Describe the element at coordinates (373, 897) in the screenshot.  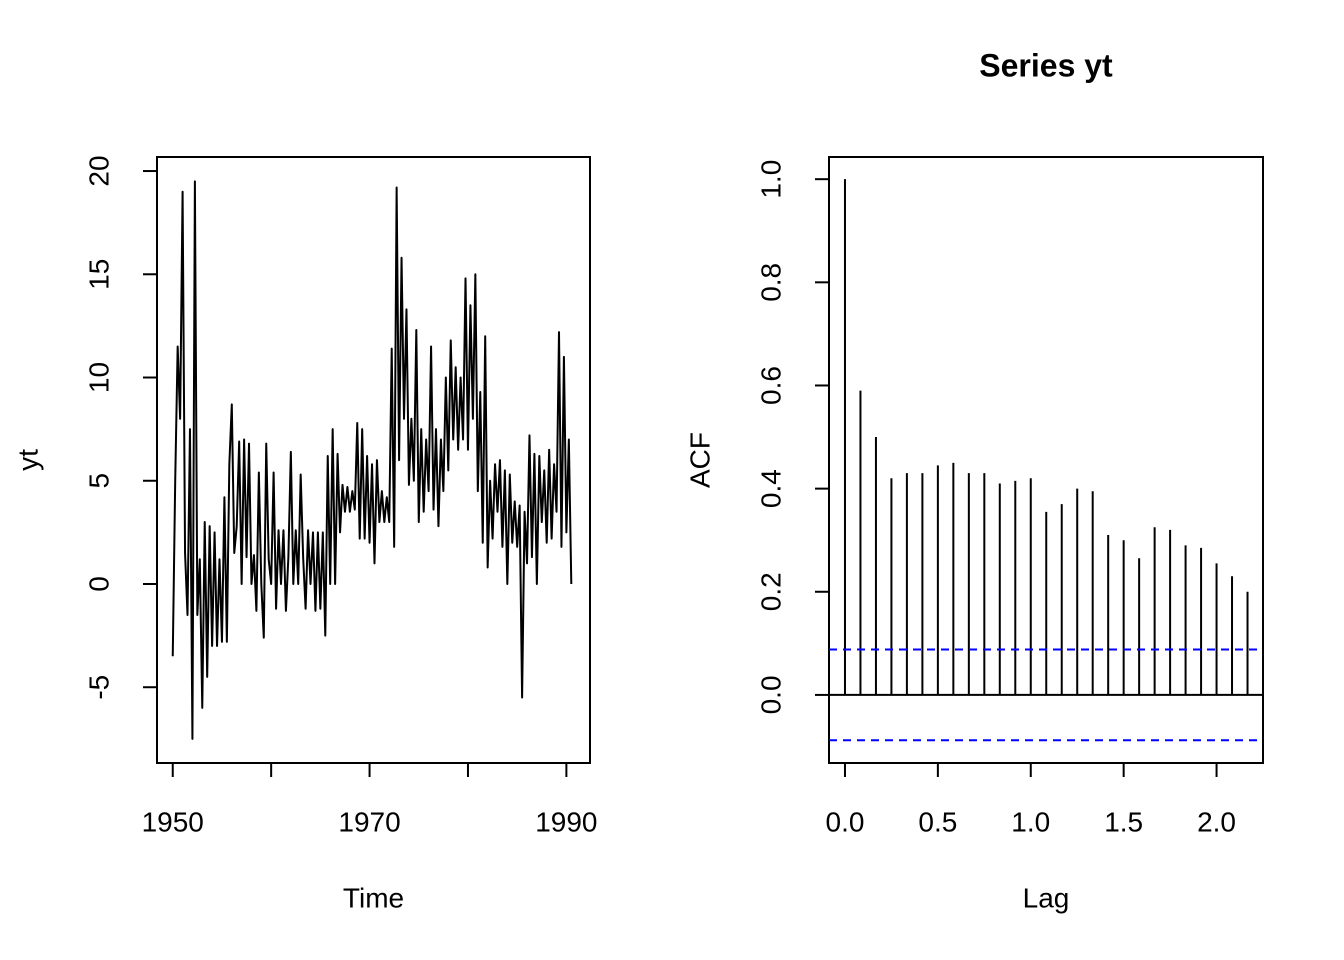
I see `x-axis-label: Time` at that location.